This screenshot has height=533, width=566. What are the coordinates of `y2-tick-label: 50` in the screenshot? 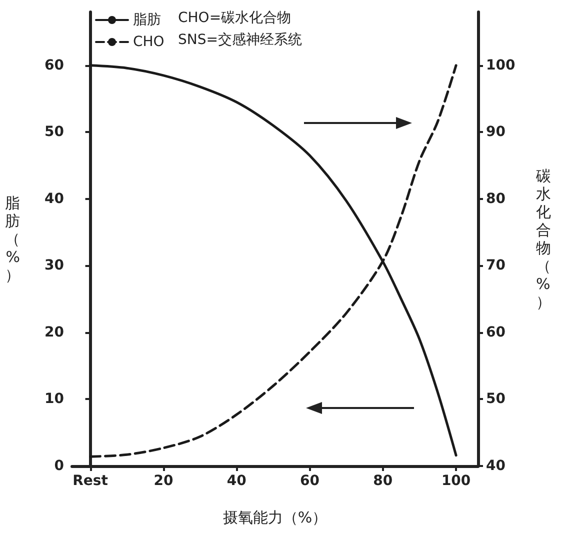 It's located at (496, 399).